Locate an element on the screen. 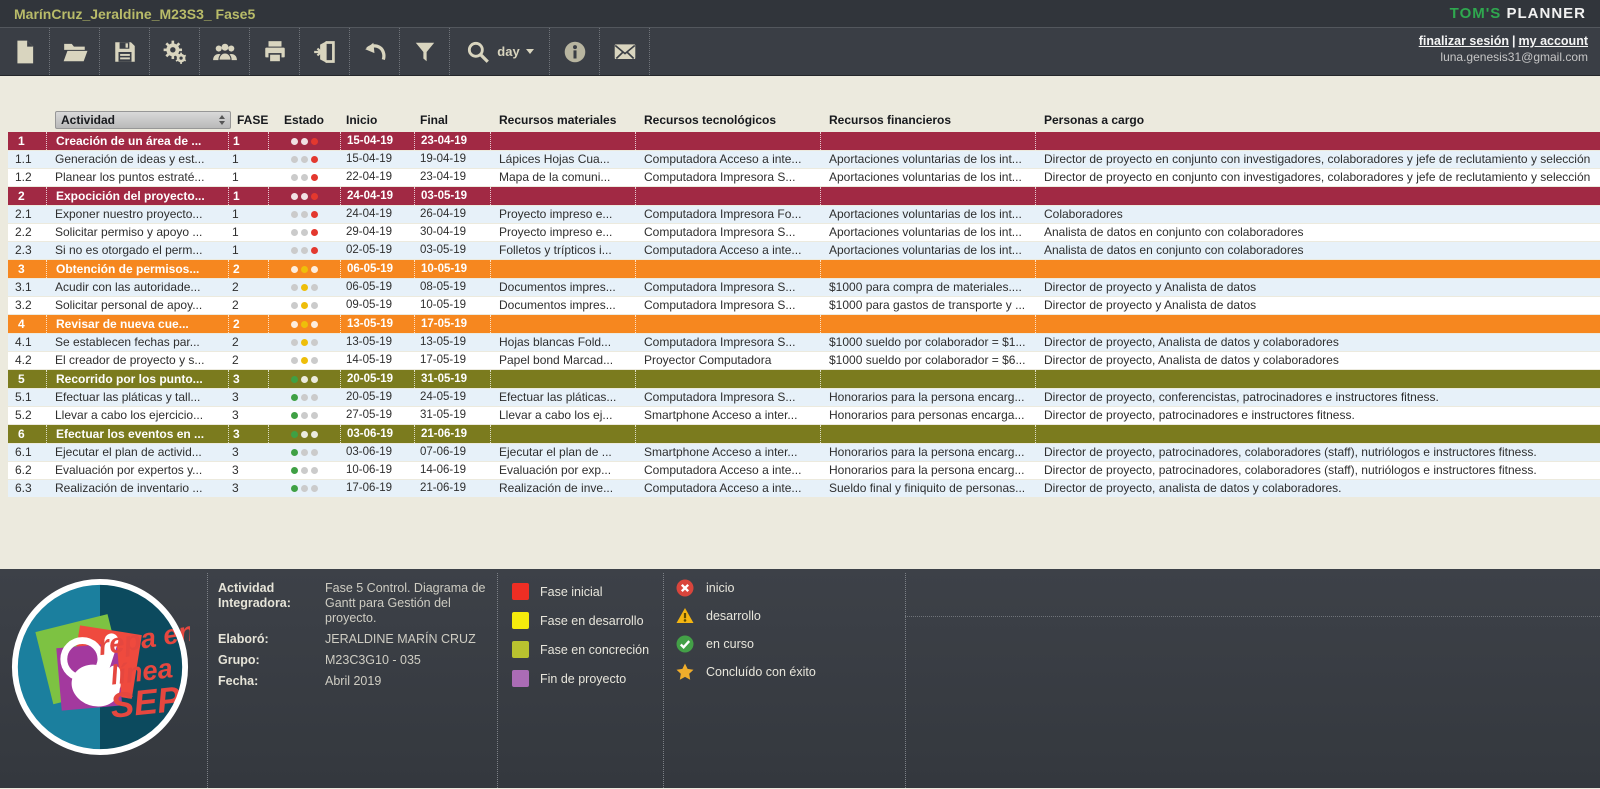 This screenshot has width=1600, height=789. row-id-cell: 5.1 is located at coordinates (23, 397).